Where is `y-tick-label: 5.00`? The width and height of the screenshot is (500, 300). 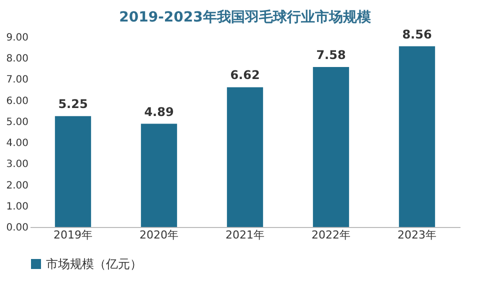 y-tick-label: 5.00 is located at coordinates (17, 122).